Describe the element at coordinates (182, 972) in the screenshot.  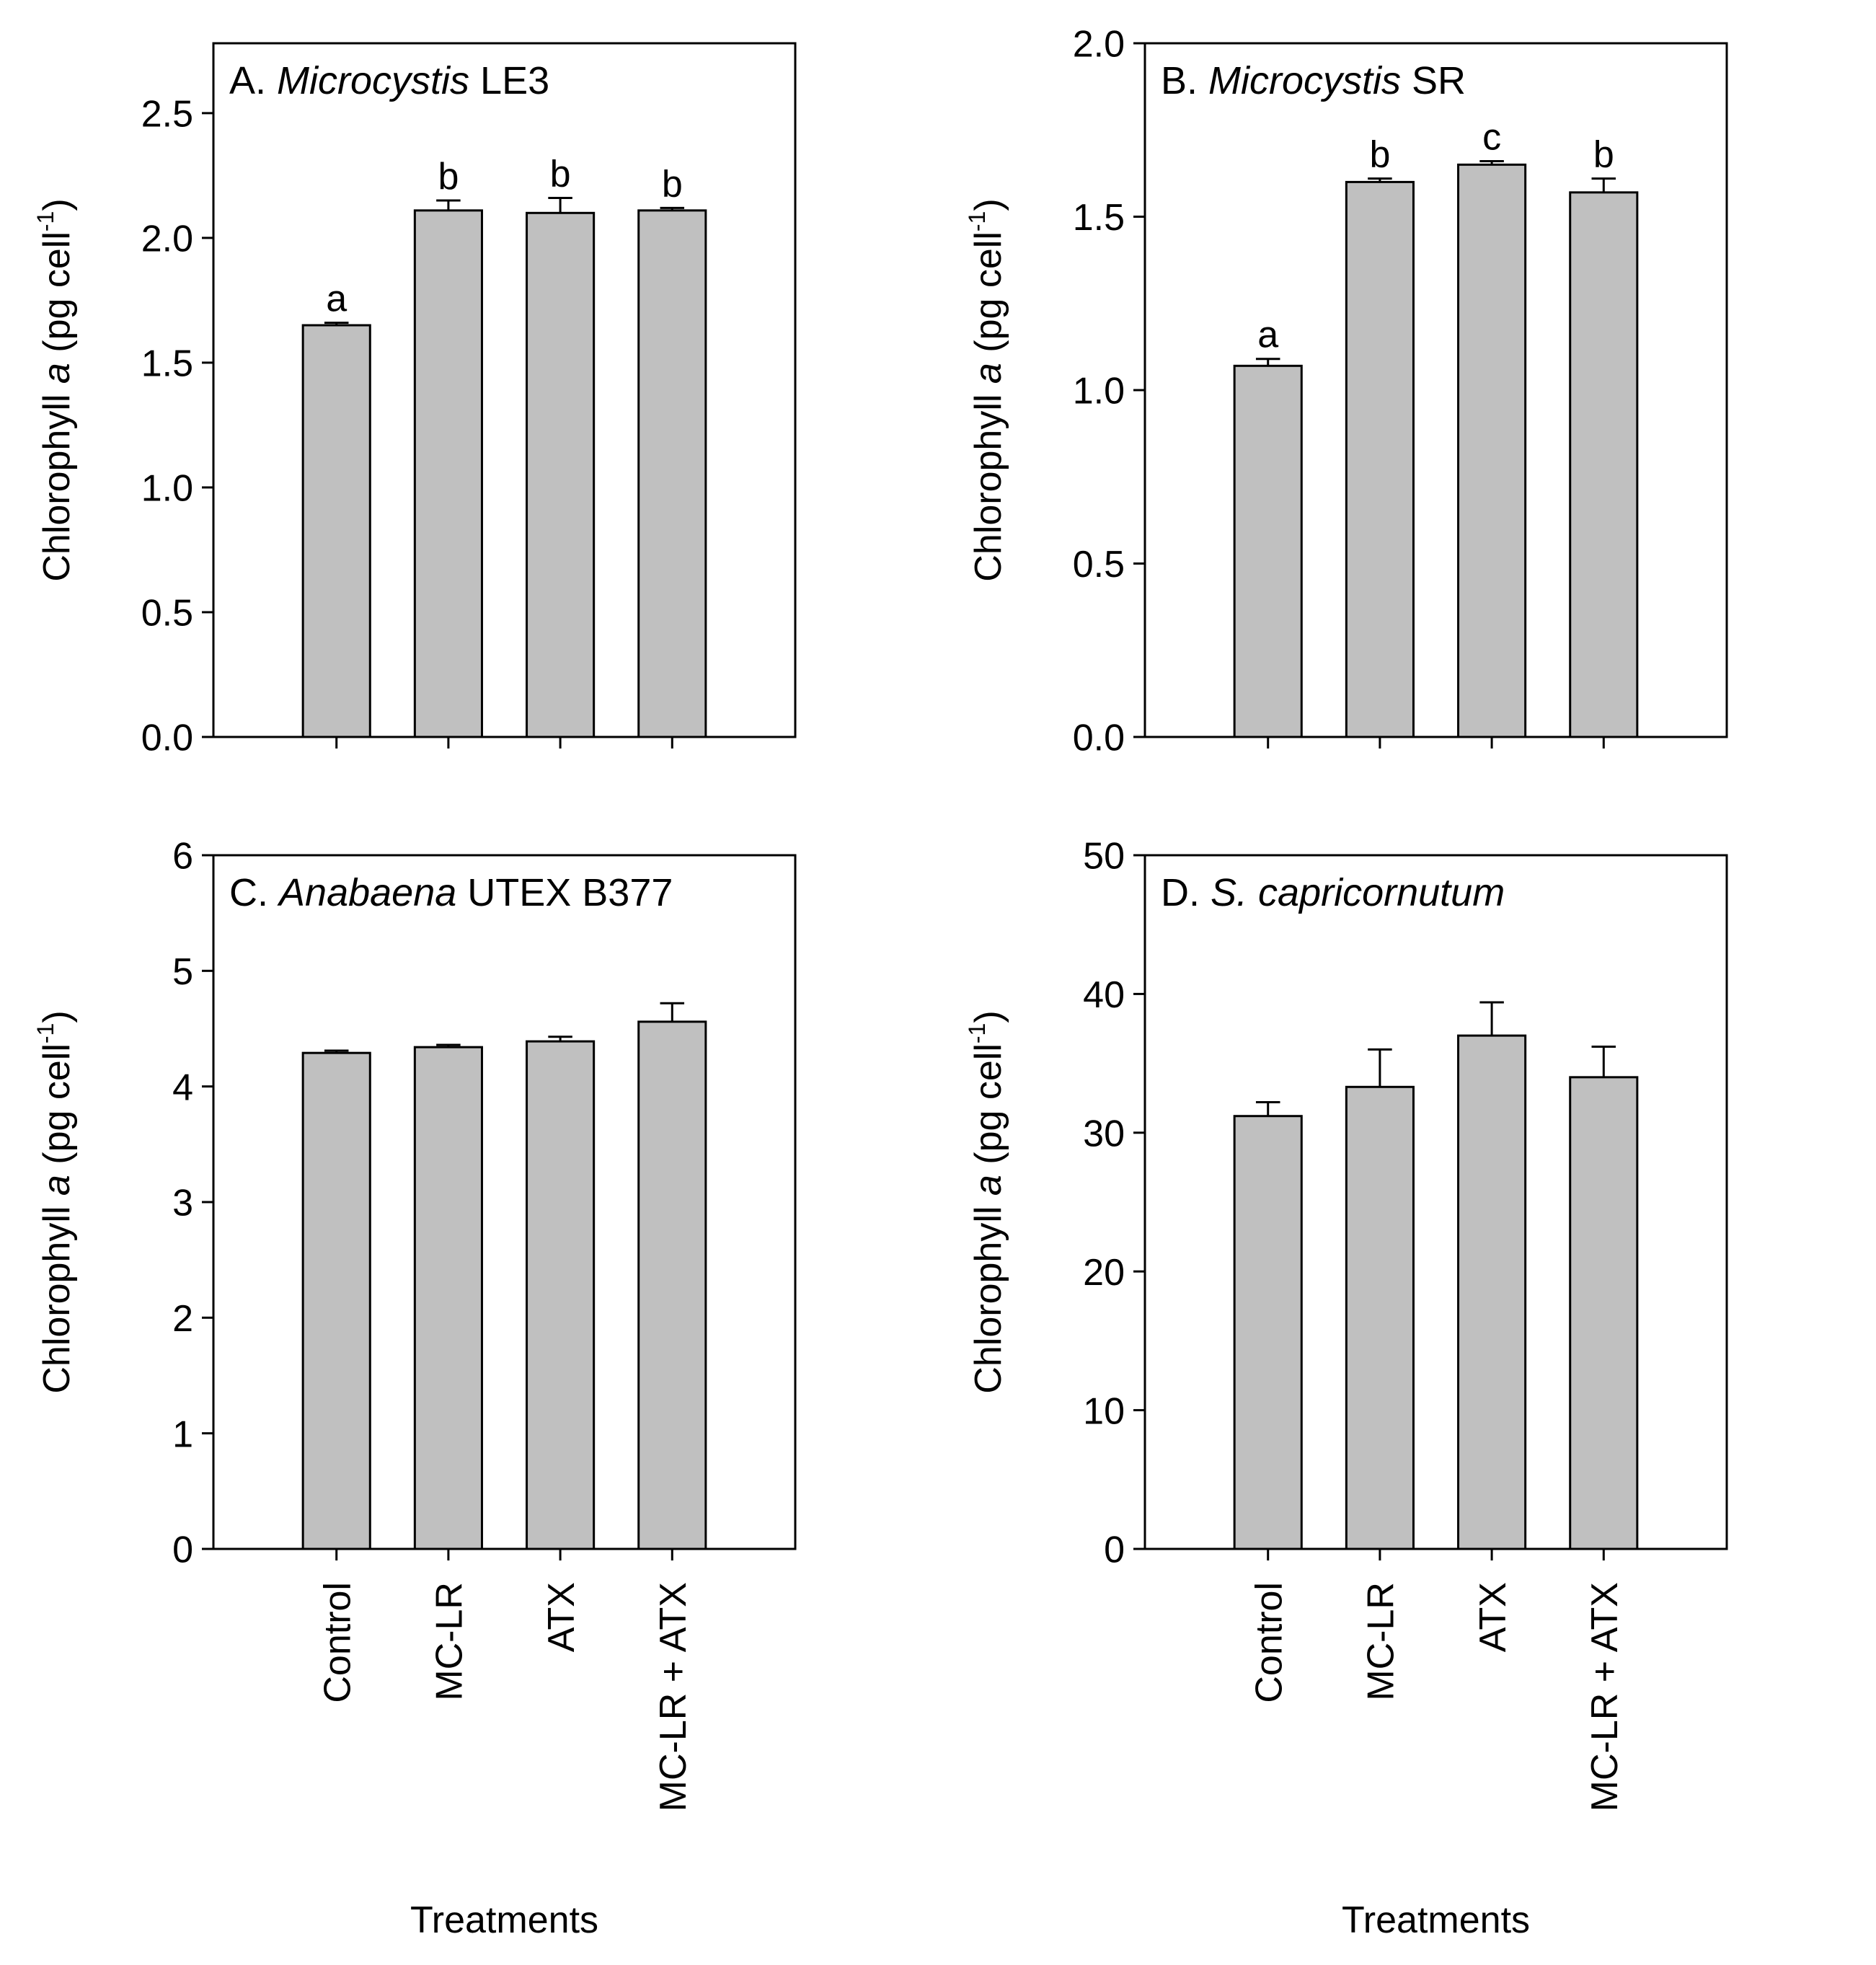
I see `y-tick-label: 5` at that location.